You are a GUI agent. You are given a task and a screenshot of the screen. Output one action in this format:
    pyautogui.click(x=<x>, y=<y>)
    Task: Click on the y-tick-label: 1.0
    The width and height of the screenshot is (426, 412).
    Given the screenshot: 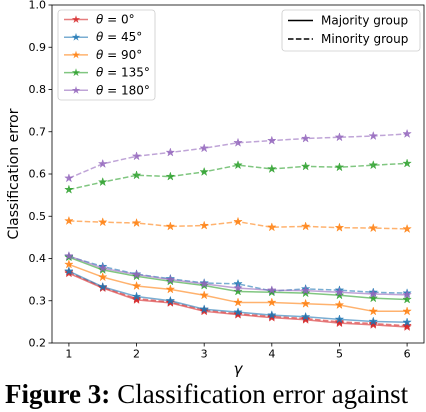 What is the action you would take?
    pyautogui.click(x=38, y=6)
    